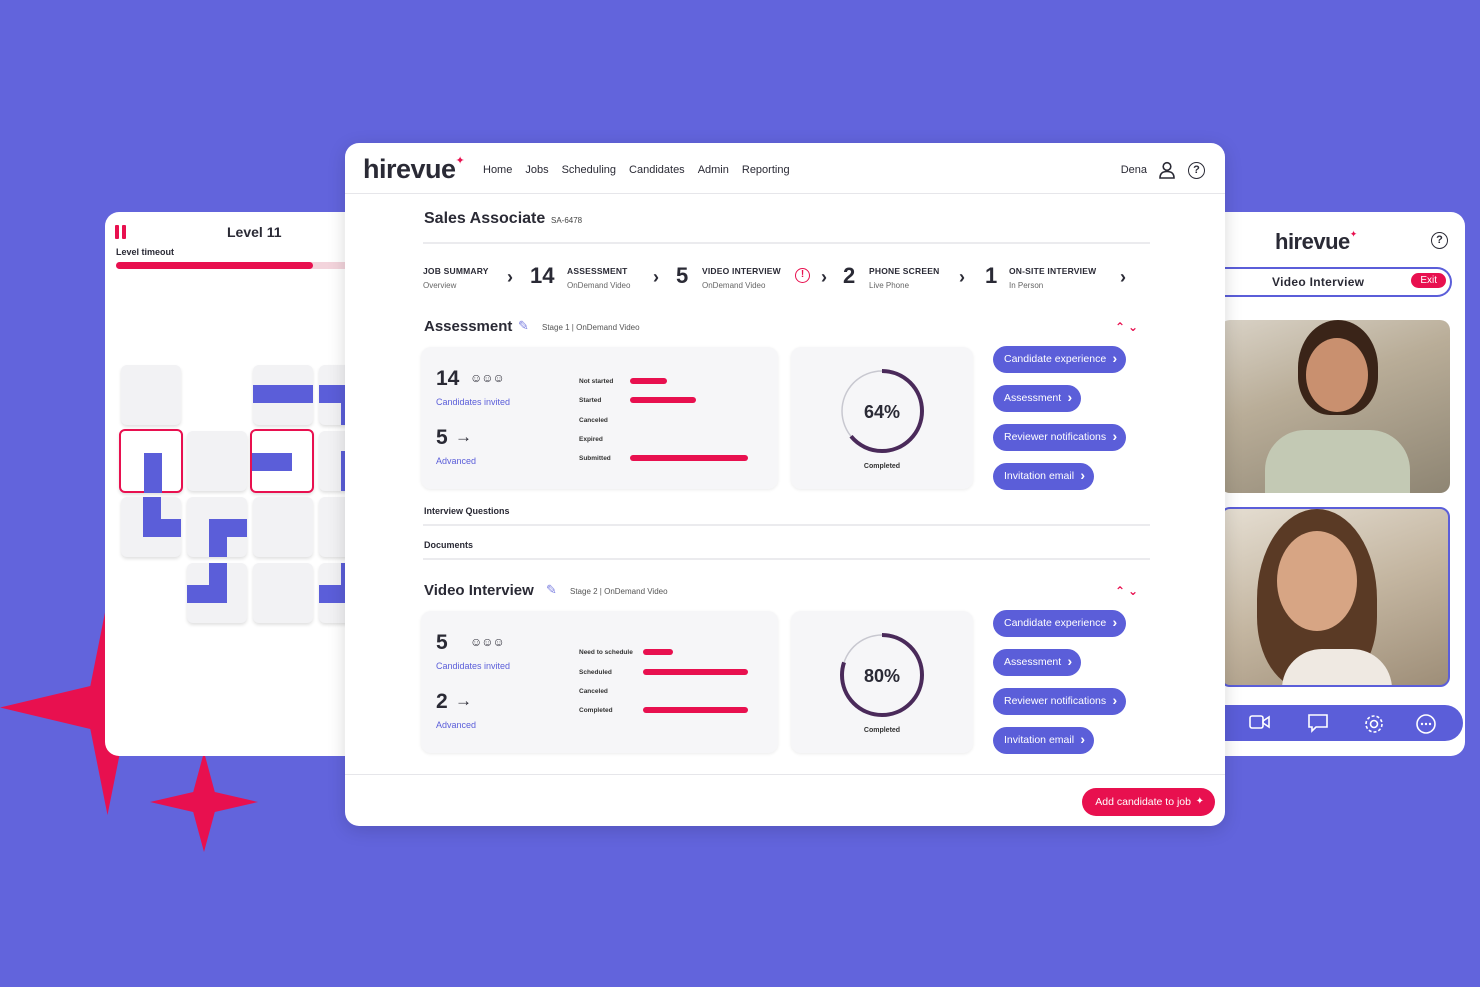  What do you see at coordinates (591, 439) in the screenshot?
I see `stat-label: Expired` at bounding box center [591, 439].